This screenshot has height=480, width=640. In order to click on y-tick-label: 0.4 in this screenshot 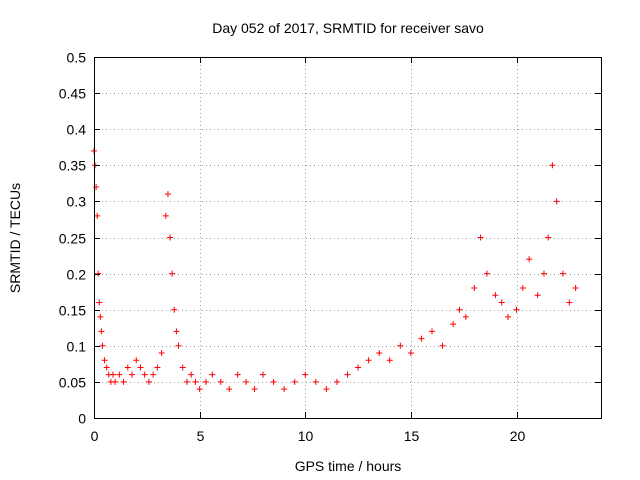, I will do `click(77, 130)`.